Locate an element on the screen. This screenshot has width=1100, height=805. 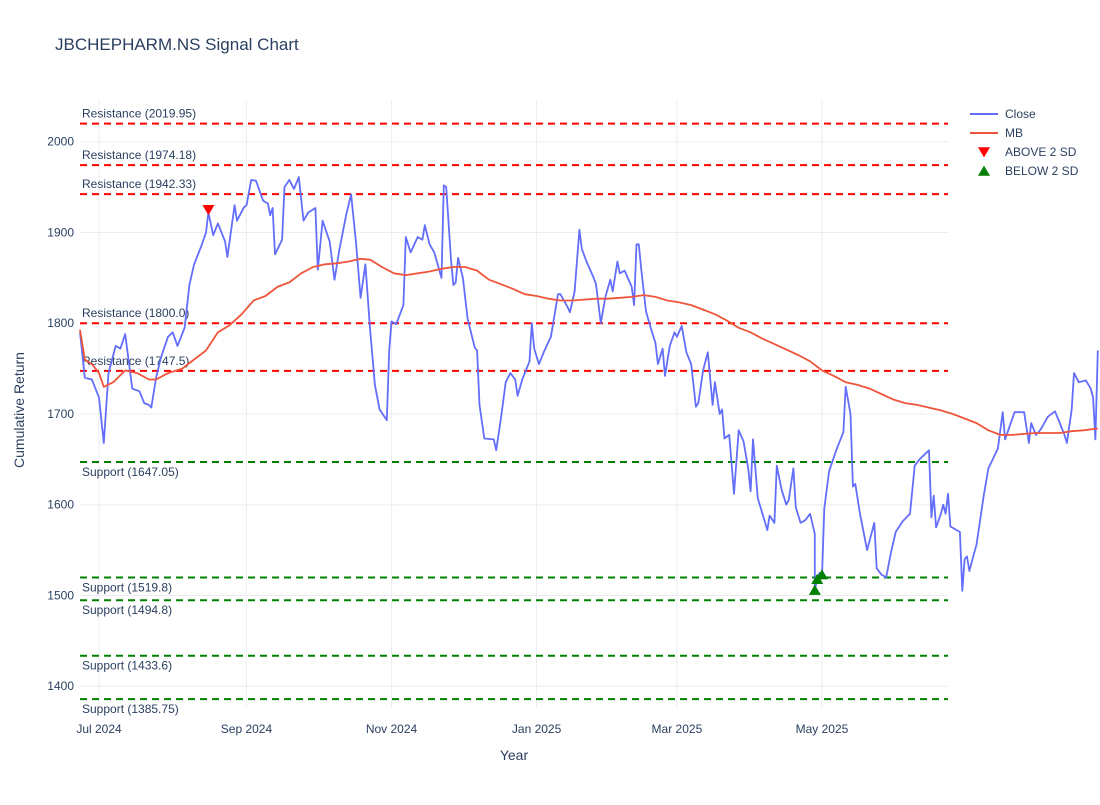
support-label: Support (1385.75) is located at coordinates (130, 709).